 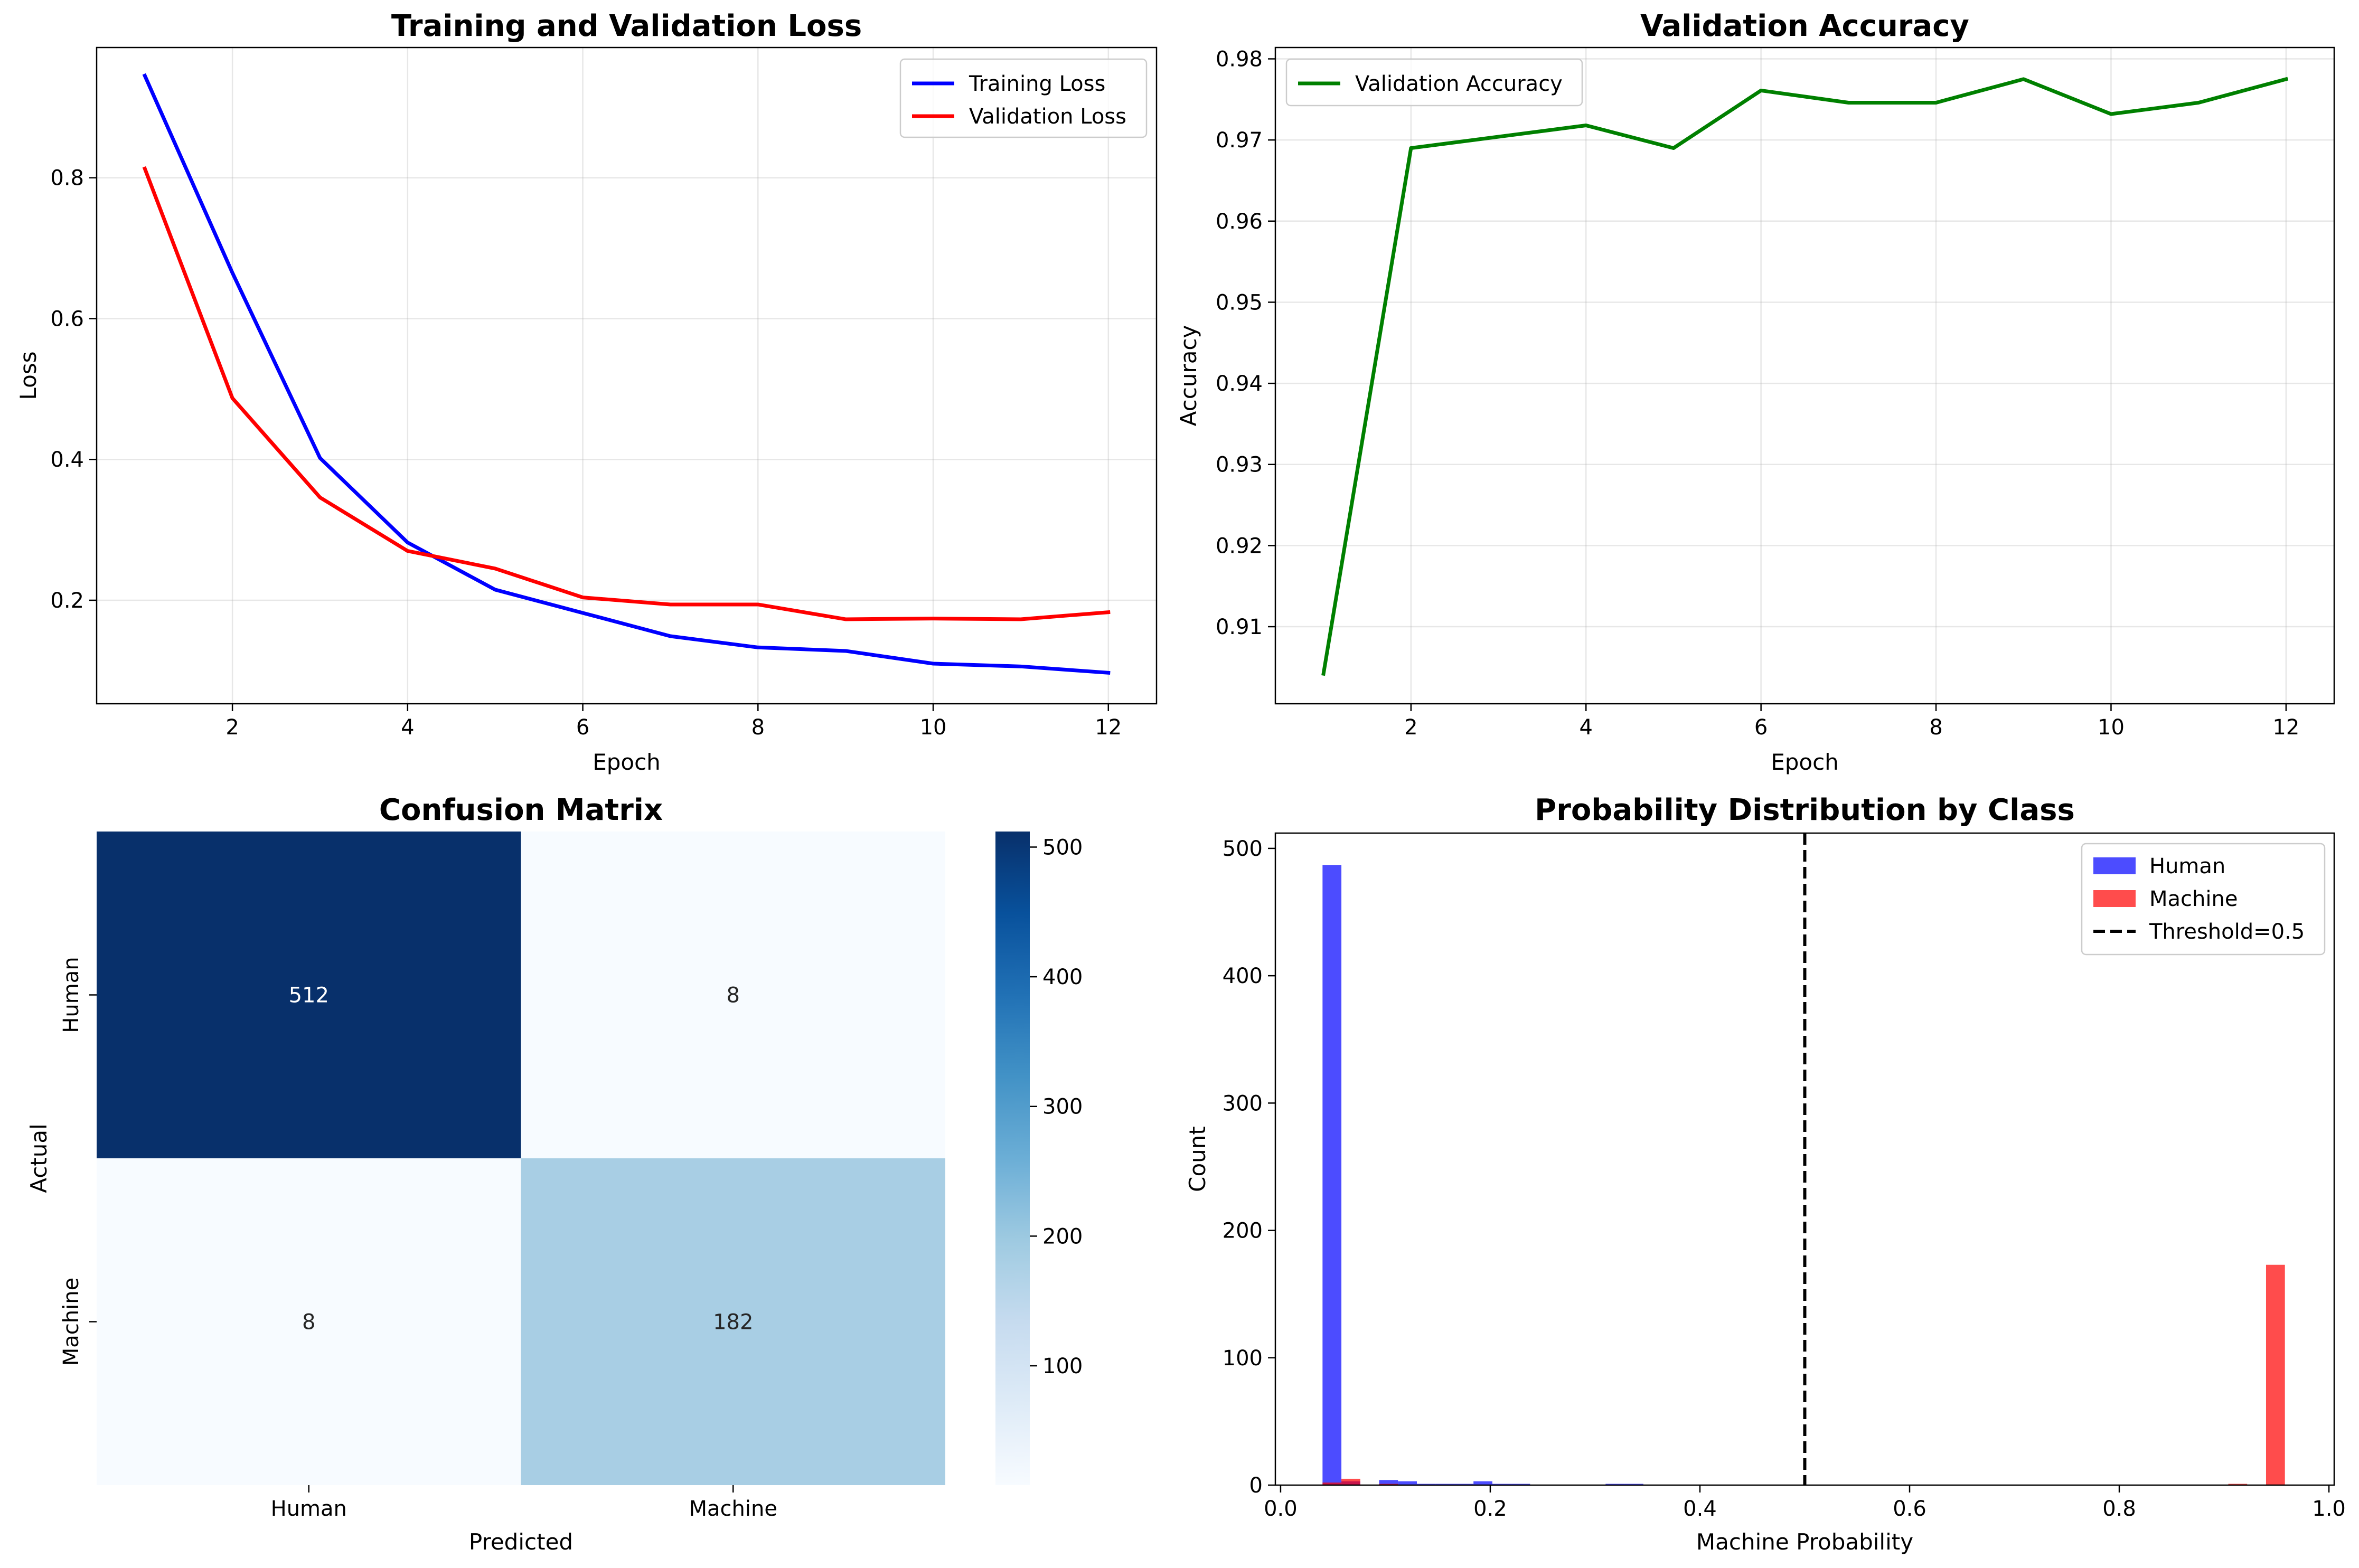 What do you see at coordinates (2187, 866) in the screenshot?
I see `legend-label-human: Human` at bounding box center [2187, 866].